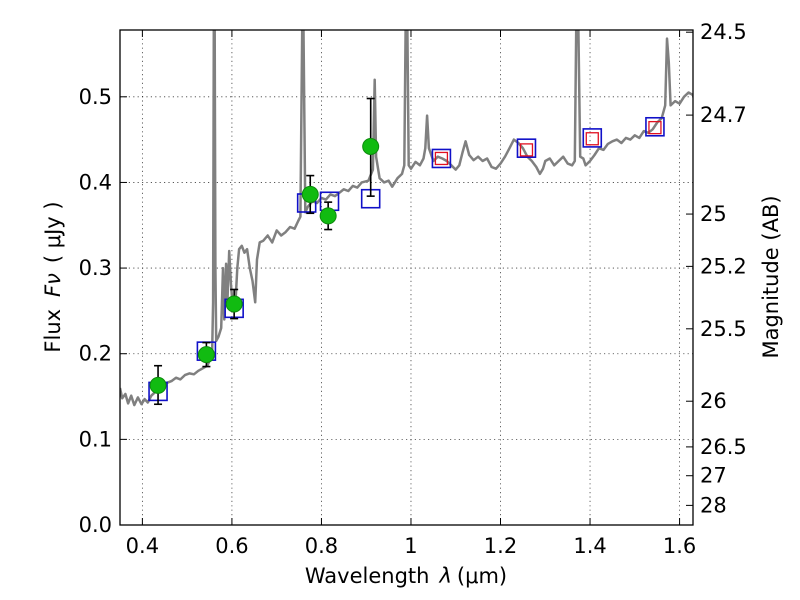 The width and height of the screenshot is (800, 600). I want to click on y-tick-label: 0.1, so click(95, 439).